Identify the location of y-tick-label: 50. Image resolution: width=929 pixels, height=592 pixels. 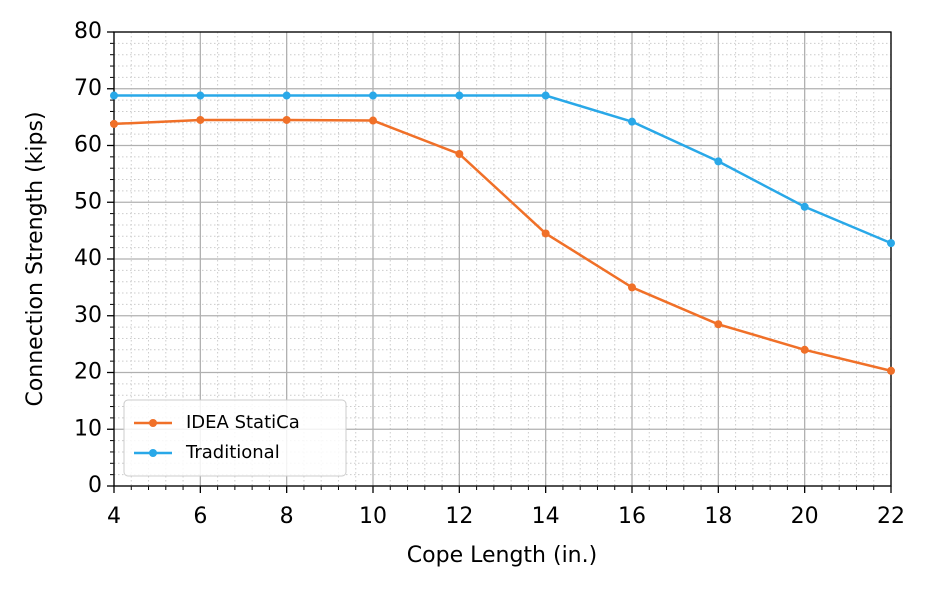
(88, 201).